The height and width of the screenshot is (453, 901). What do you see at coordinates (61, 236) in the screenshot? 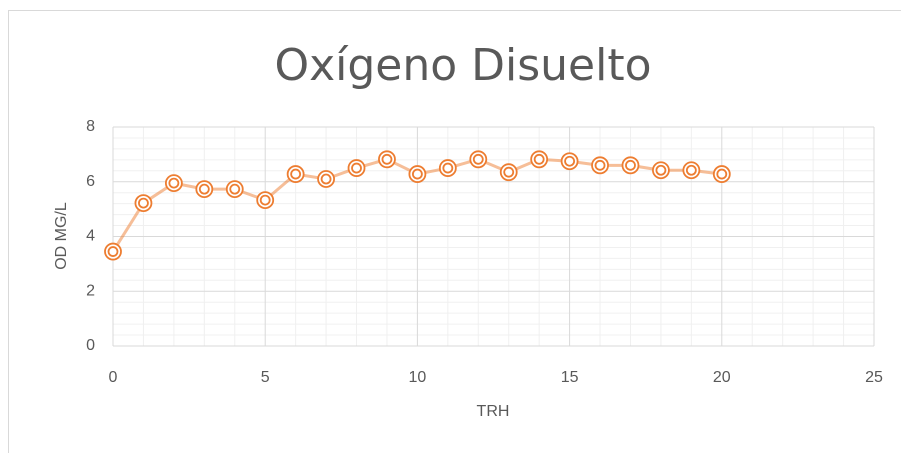
I see `y-axis-label: OD MG/L` at bounding box center [61, 236].